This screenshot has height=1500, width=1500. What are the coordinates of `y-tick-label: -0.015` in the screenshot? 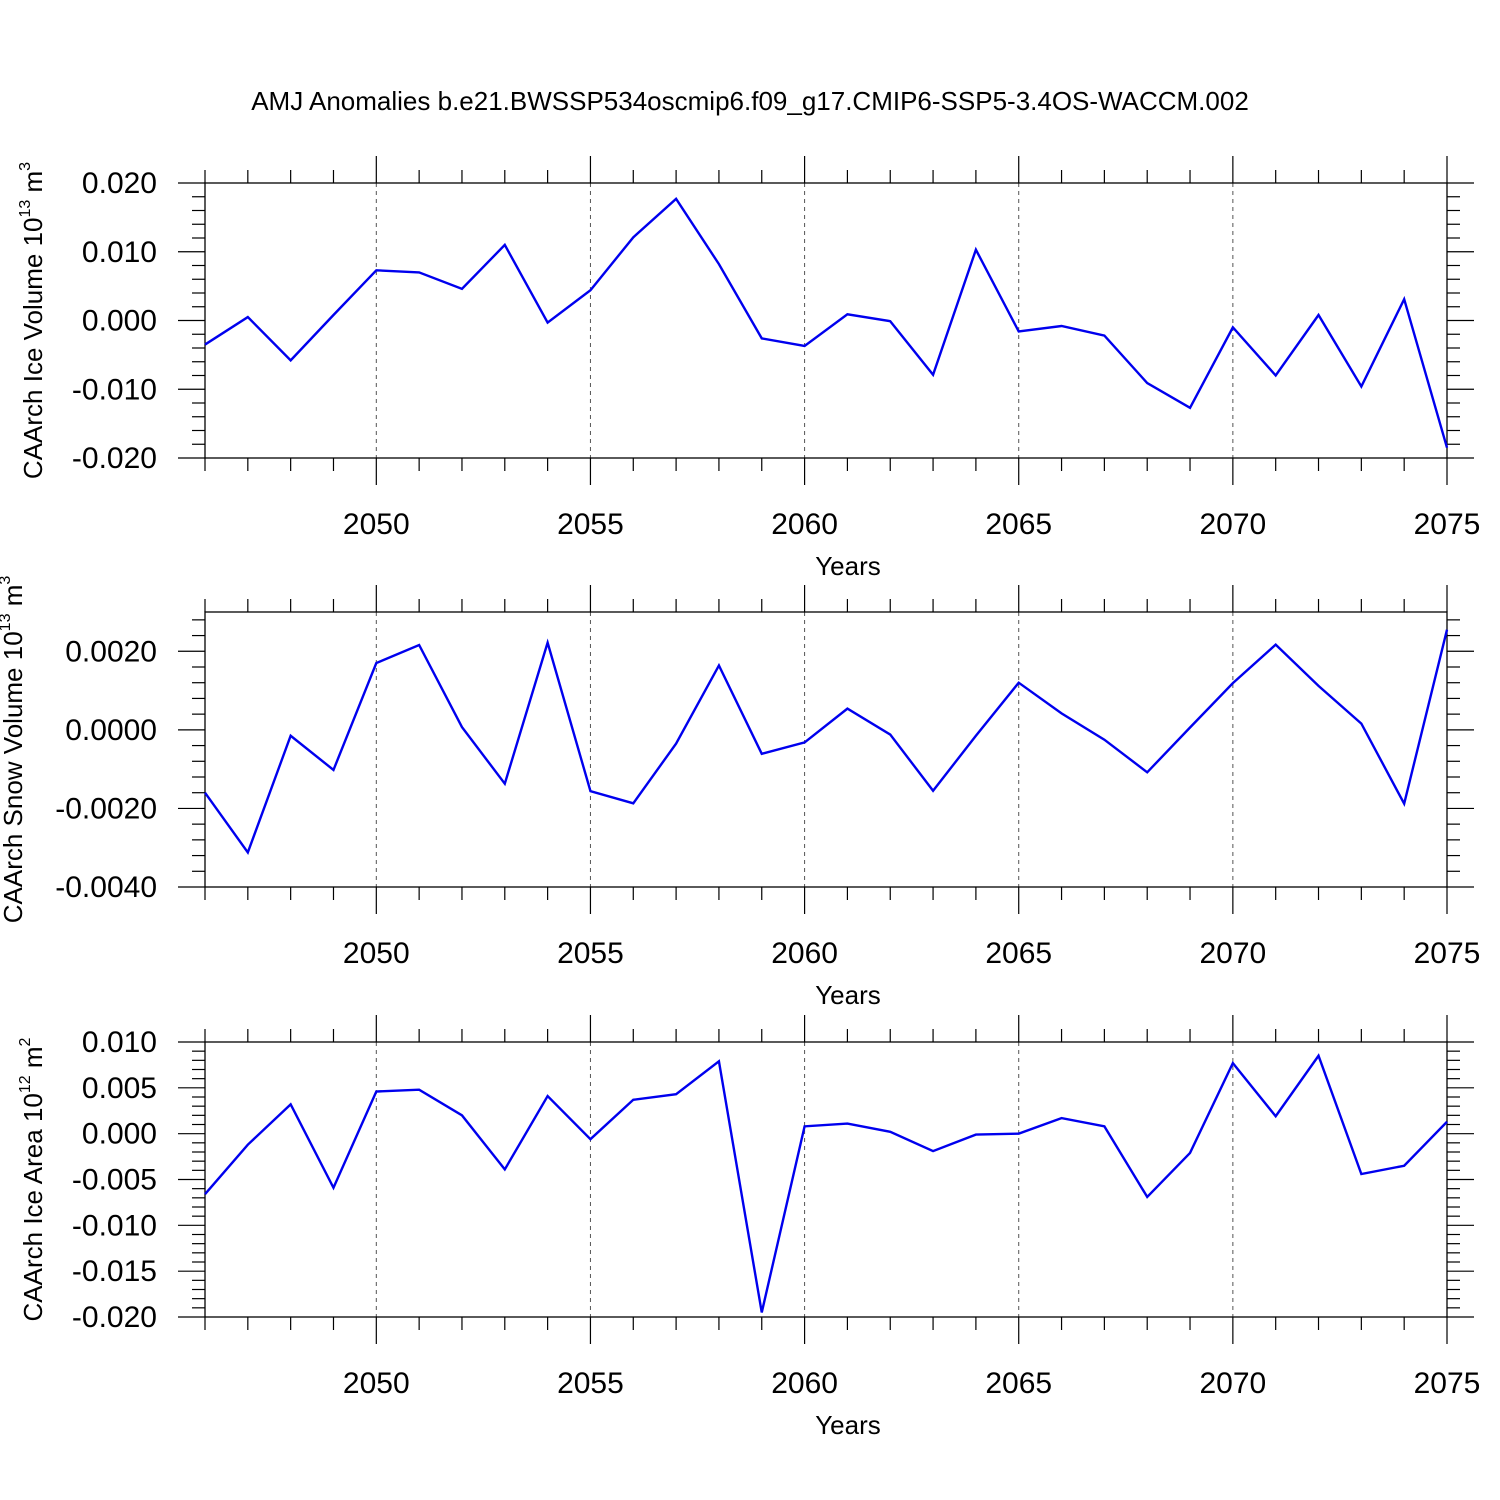 It's located at (114, 1271).